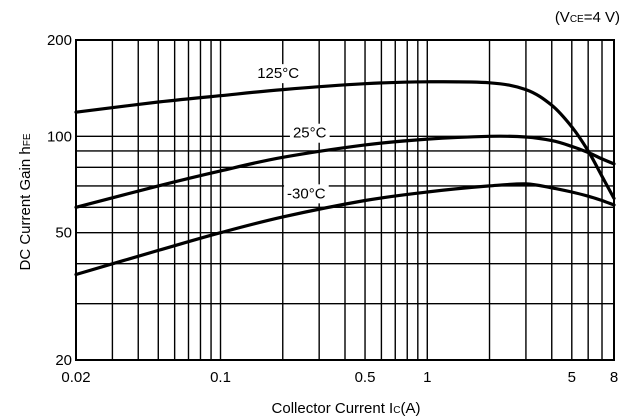 This screenshot has width=626, height=418. What do you see at coordinates (339, 377) in the screenshot?
I see `x-tick-labels: 0.02 0.1 0.5 1 5 8` at bounding box center [339, 377].